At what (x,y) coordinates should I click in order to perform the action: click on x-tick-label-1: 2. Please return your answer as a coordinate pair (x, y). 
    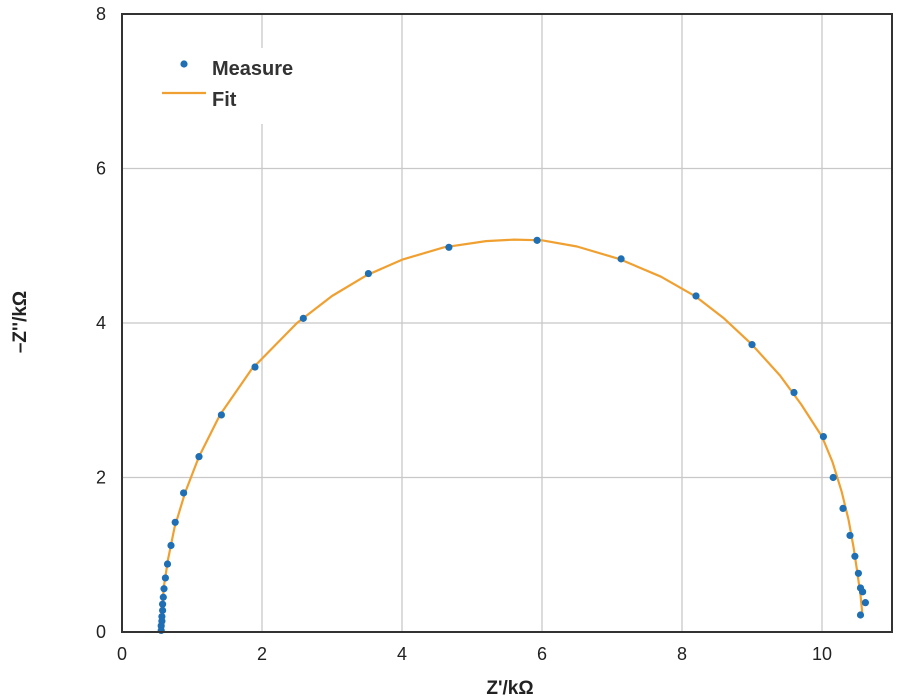
    Looking at the image, I should click on (262, 654).